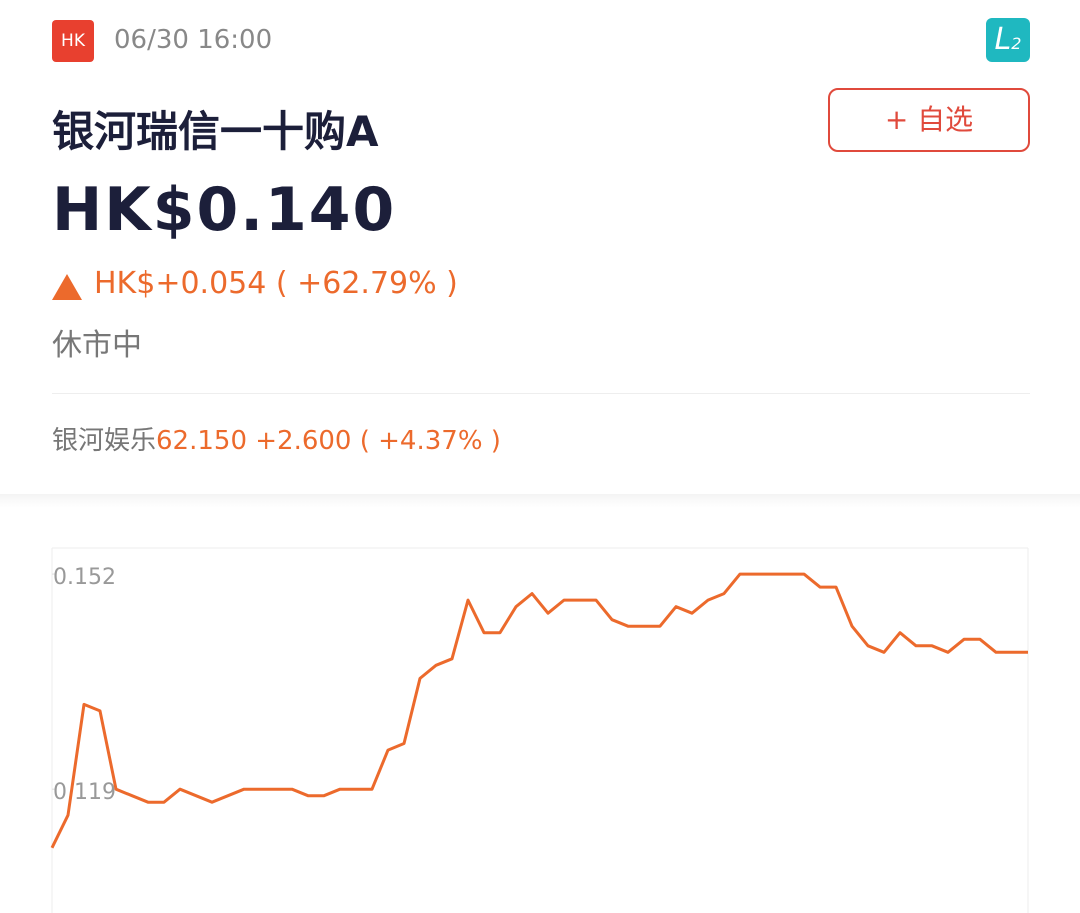  Describe the element at coordinates (1003, 39) in the screenshot. I see `level-letter: L` at that location.